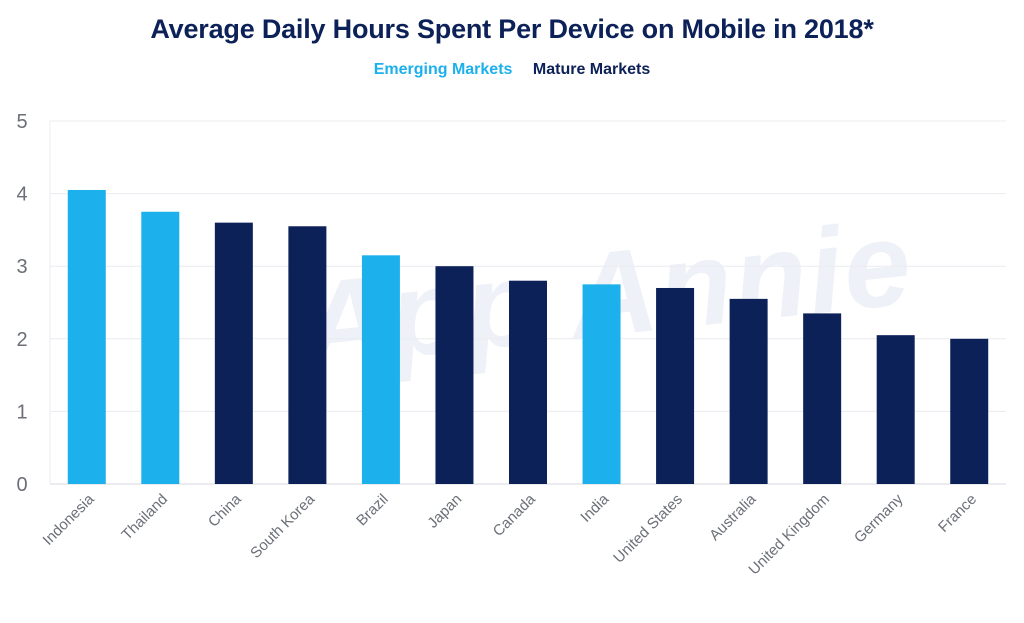 This screenshot has width=1024, height=623. I want to click on x-tick-label: Indonesia, so click(69, 519).